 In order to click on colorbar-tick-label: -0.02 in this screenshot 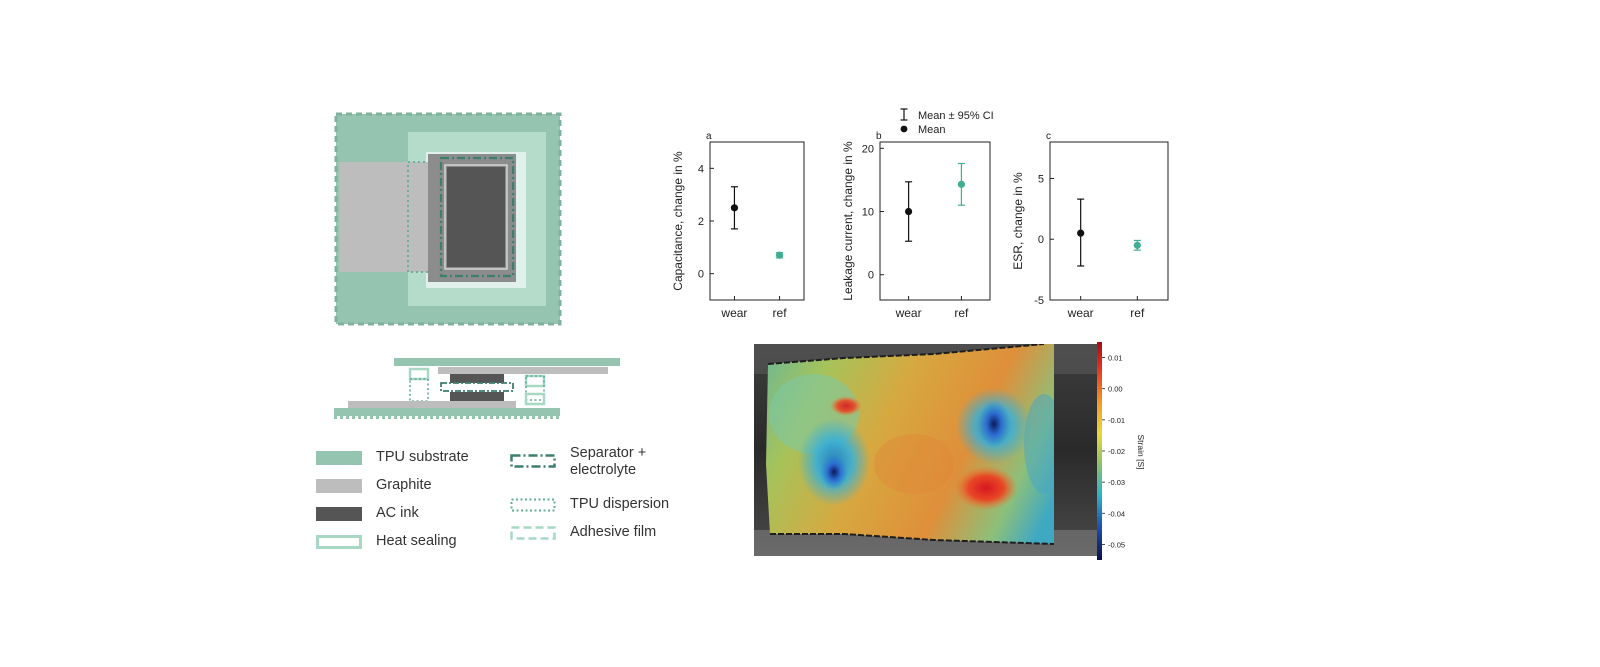, I will do `click(1116, 451)`.